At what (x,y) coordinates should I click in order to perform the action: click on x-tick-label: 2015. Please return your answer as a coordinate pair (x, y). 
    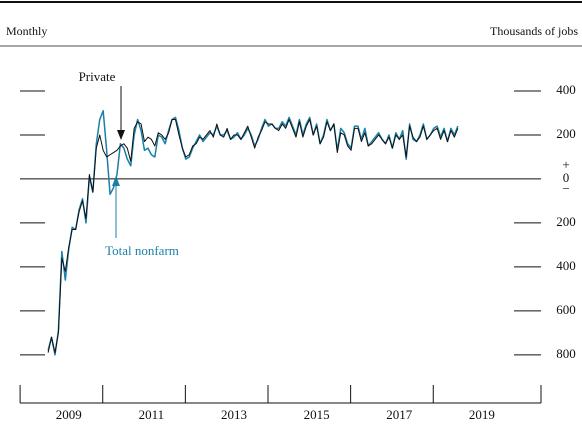
    Looking at the image, I should click on (317, 414).